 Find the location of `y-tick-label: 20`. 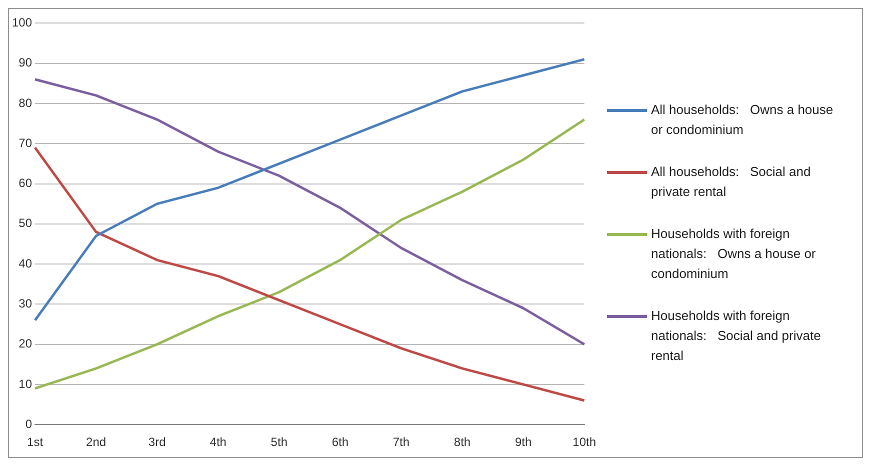

y-tick-label: 20 is located at coordinates (25, 343).